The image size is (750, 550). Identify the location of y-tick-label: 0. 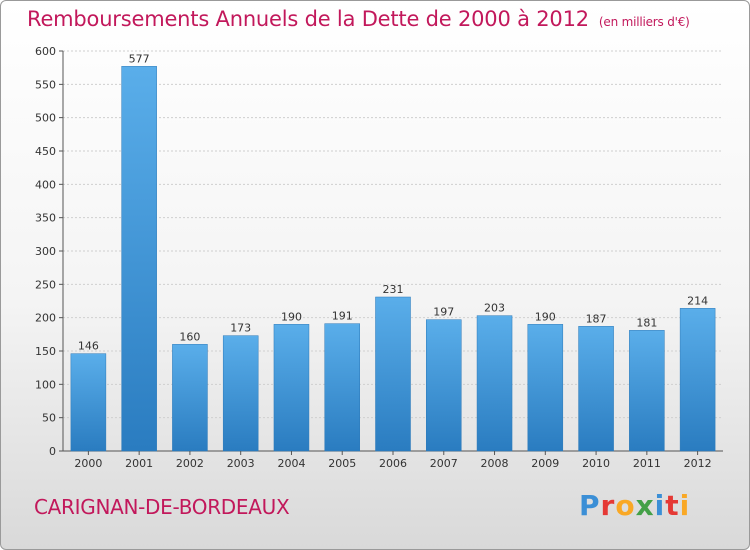
(52, 451).